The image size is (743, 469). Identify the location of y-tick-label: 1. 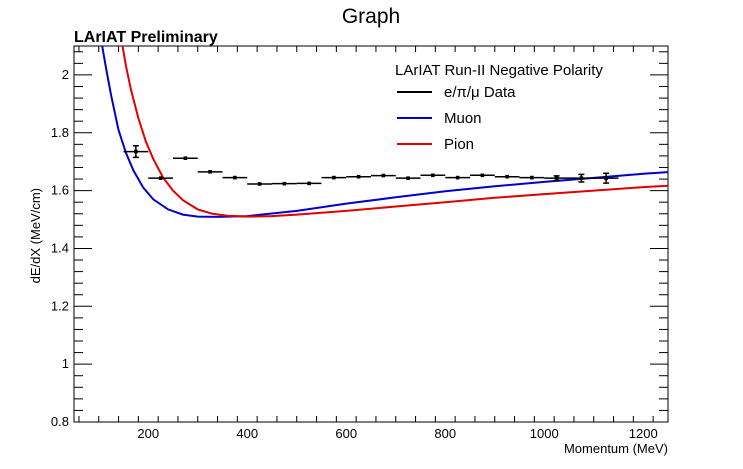
(65, 363).